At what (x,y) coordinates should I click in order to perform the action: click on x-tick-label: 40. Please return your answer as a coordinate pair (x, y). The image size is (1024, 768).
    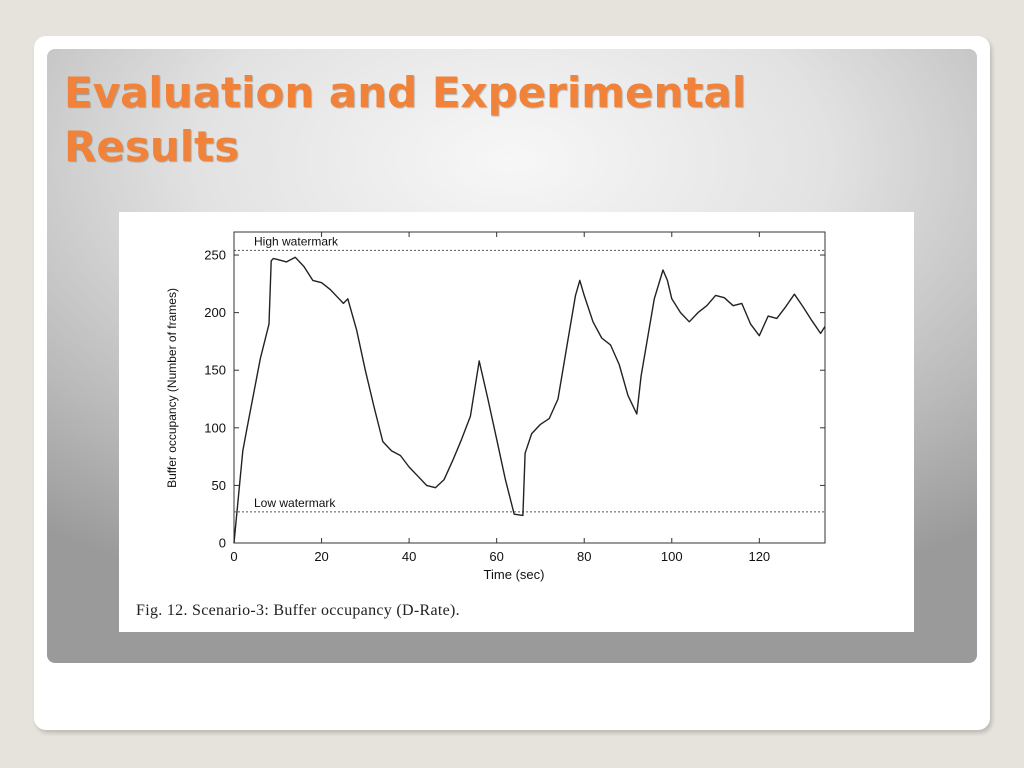
    Looking at the image, I should click on (409, 556).